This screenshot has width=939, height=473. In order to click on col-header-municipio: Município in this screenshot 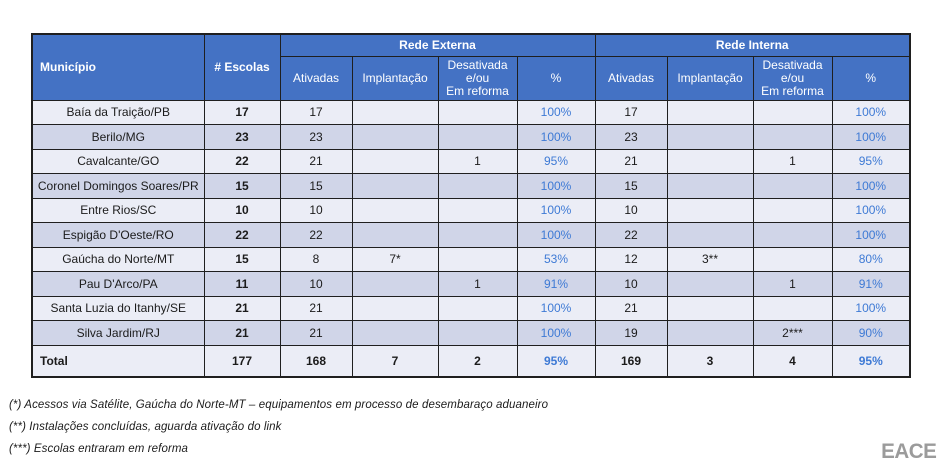, I will do `click(118, 67)`.